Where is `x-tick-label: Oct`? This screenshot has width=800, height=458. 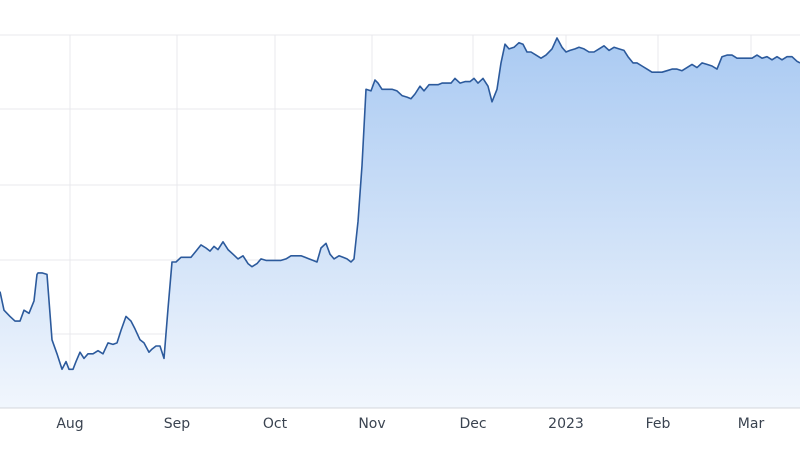 x-tick-label: Oct is located at coordinates (275, 424).